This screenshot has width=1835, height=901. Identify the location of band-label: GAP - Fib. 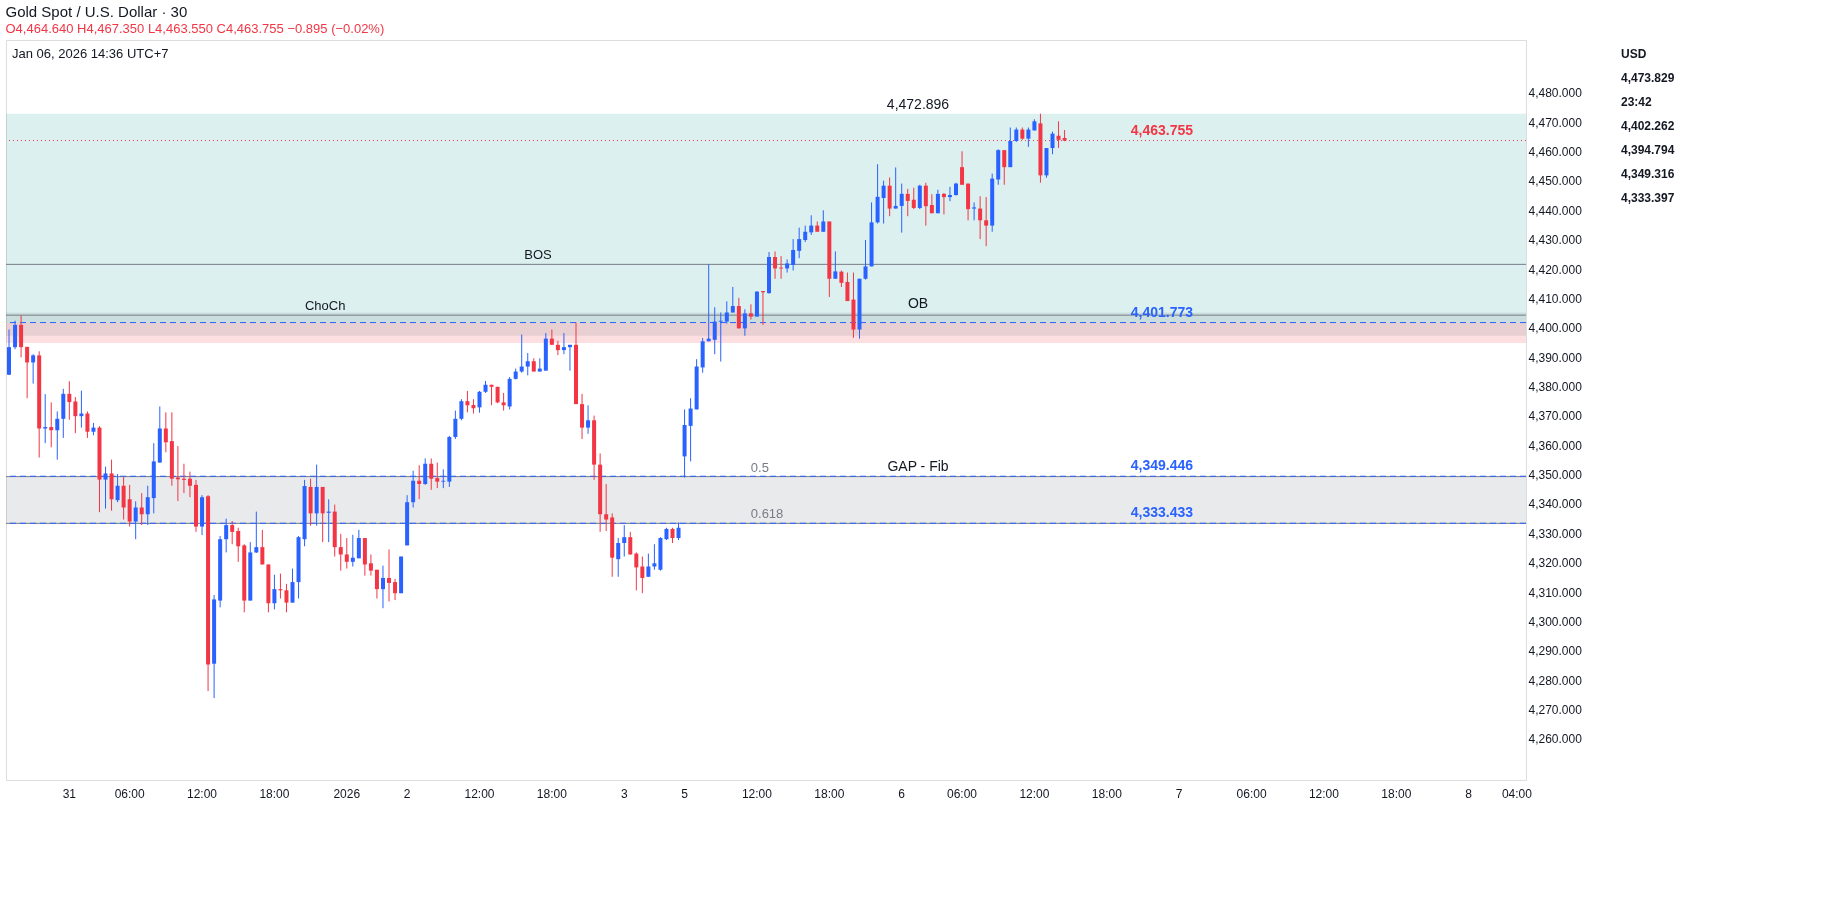
(918, 466).